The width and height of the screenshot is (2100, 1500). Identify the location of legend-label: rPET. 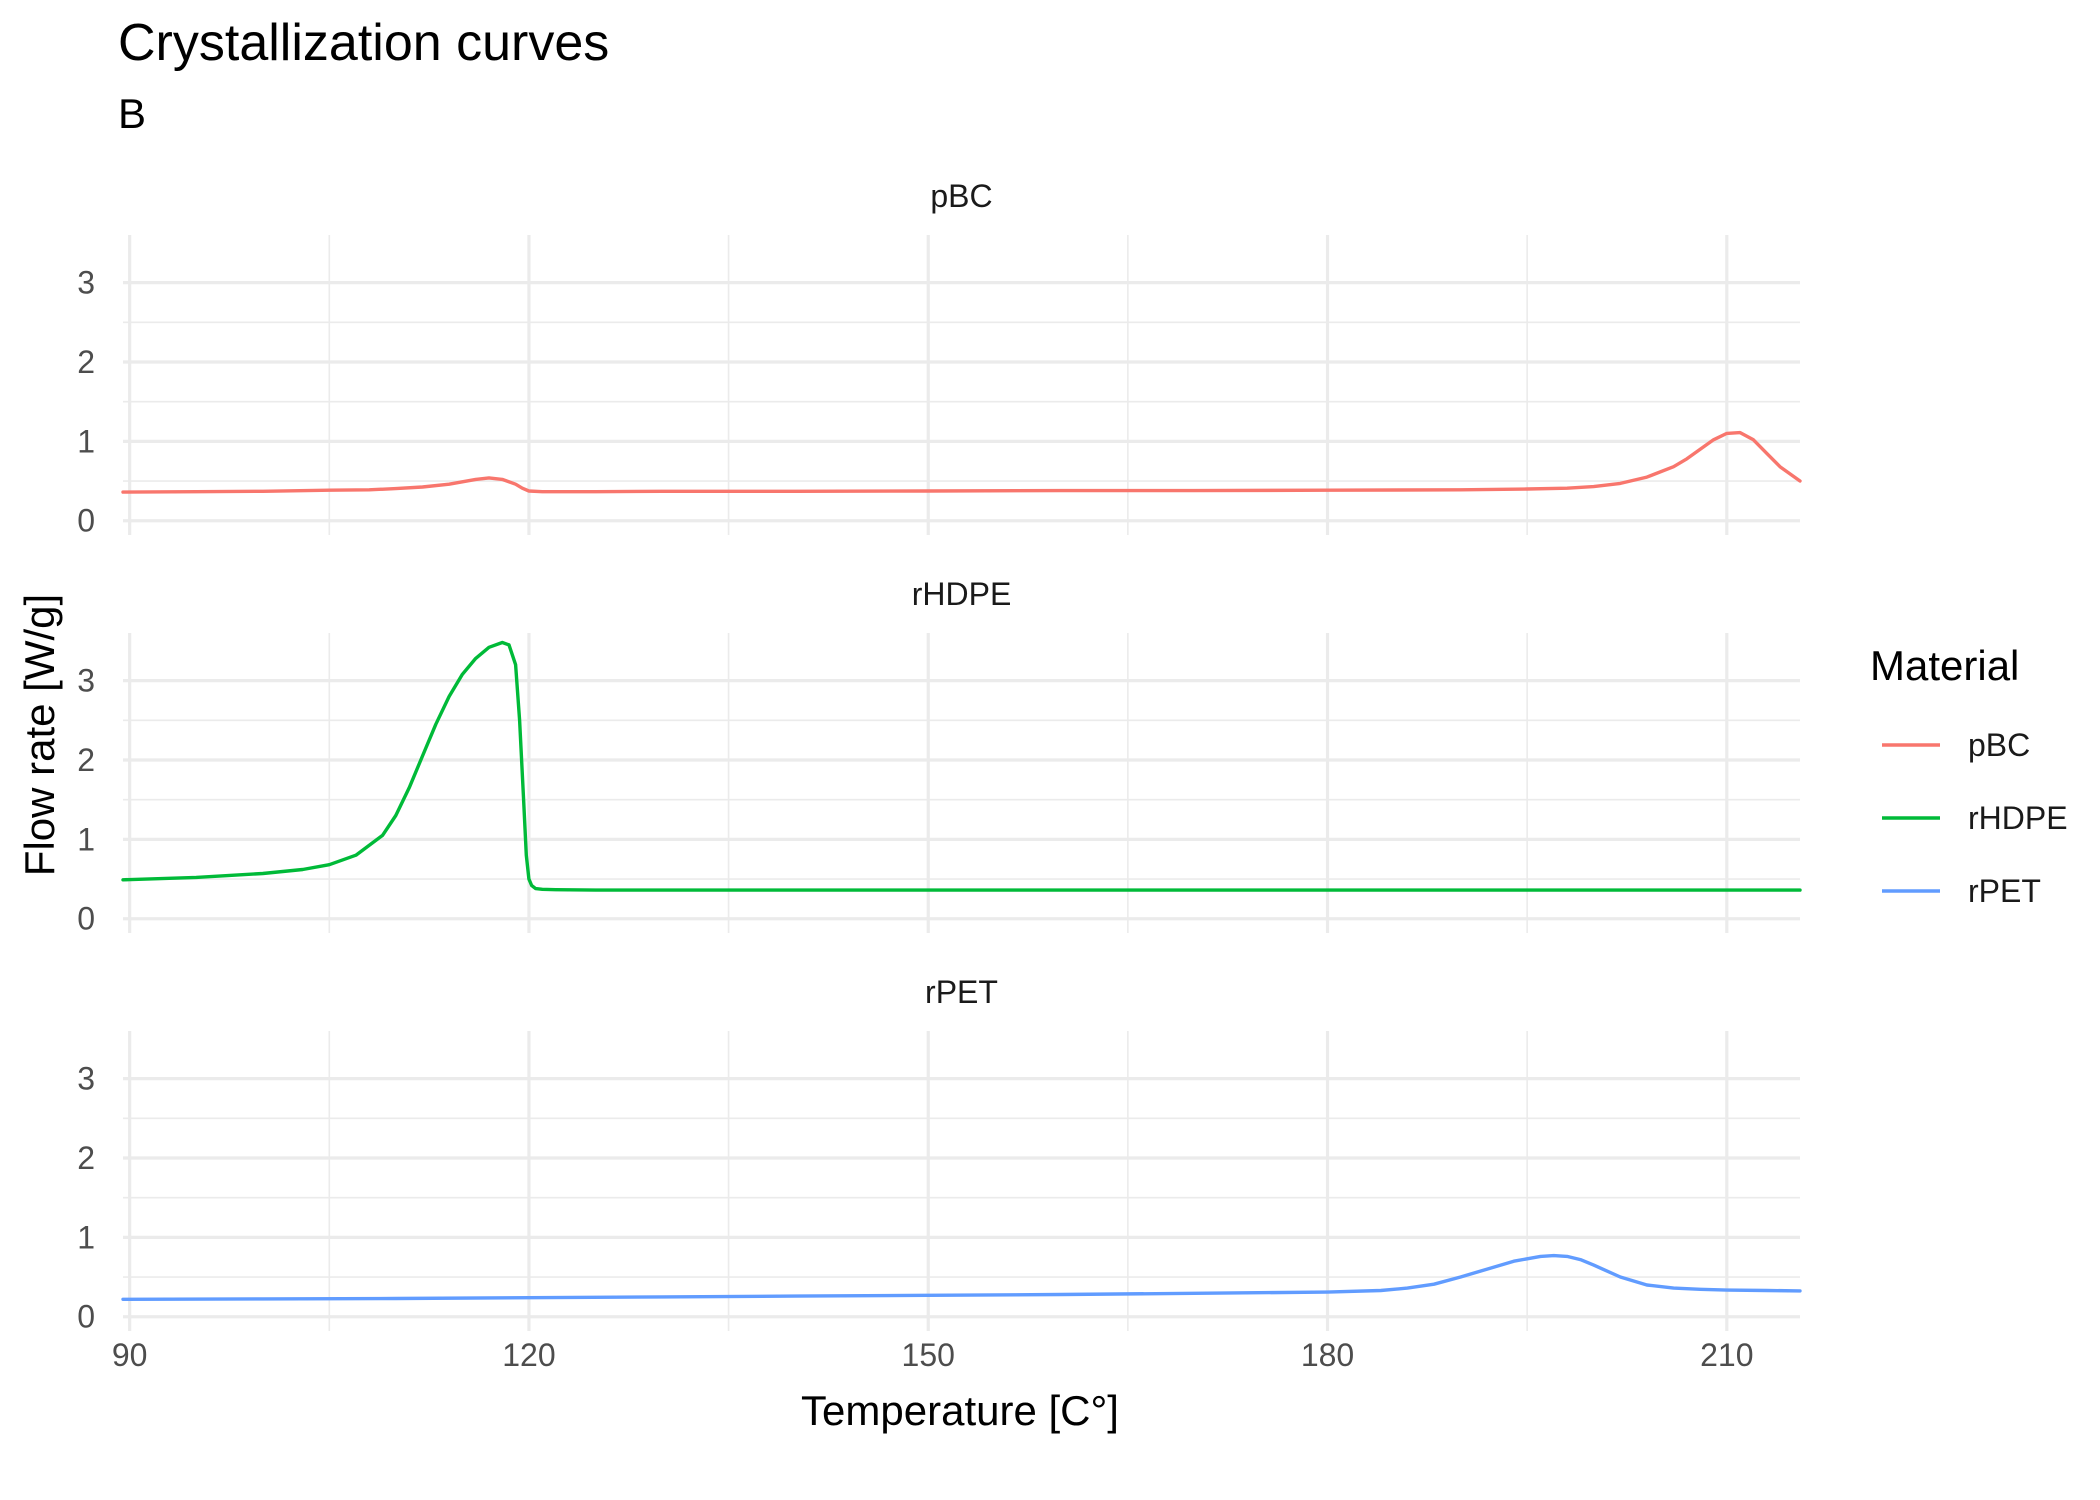
(2004, 891).